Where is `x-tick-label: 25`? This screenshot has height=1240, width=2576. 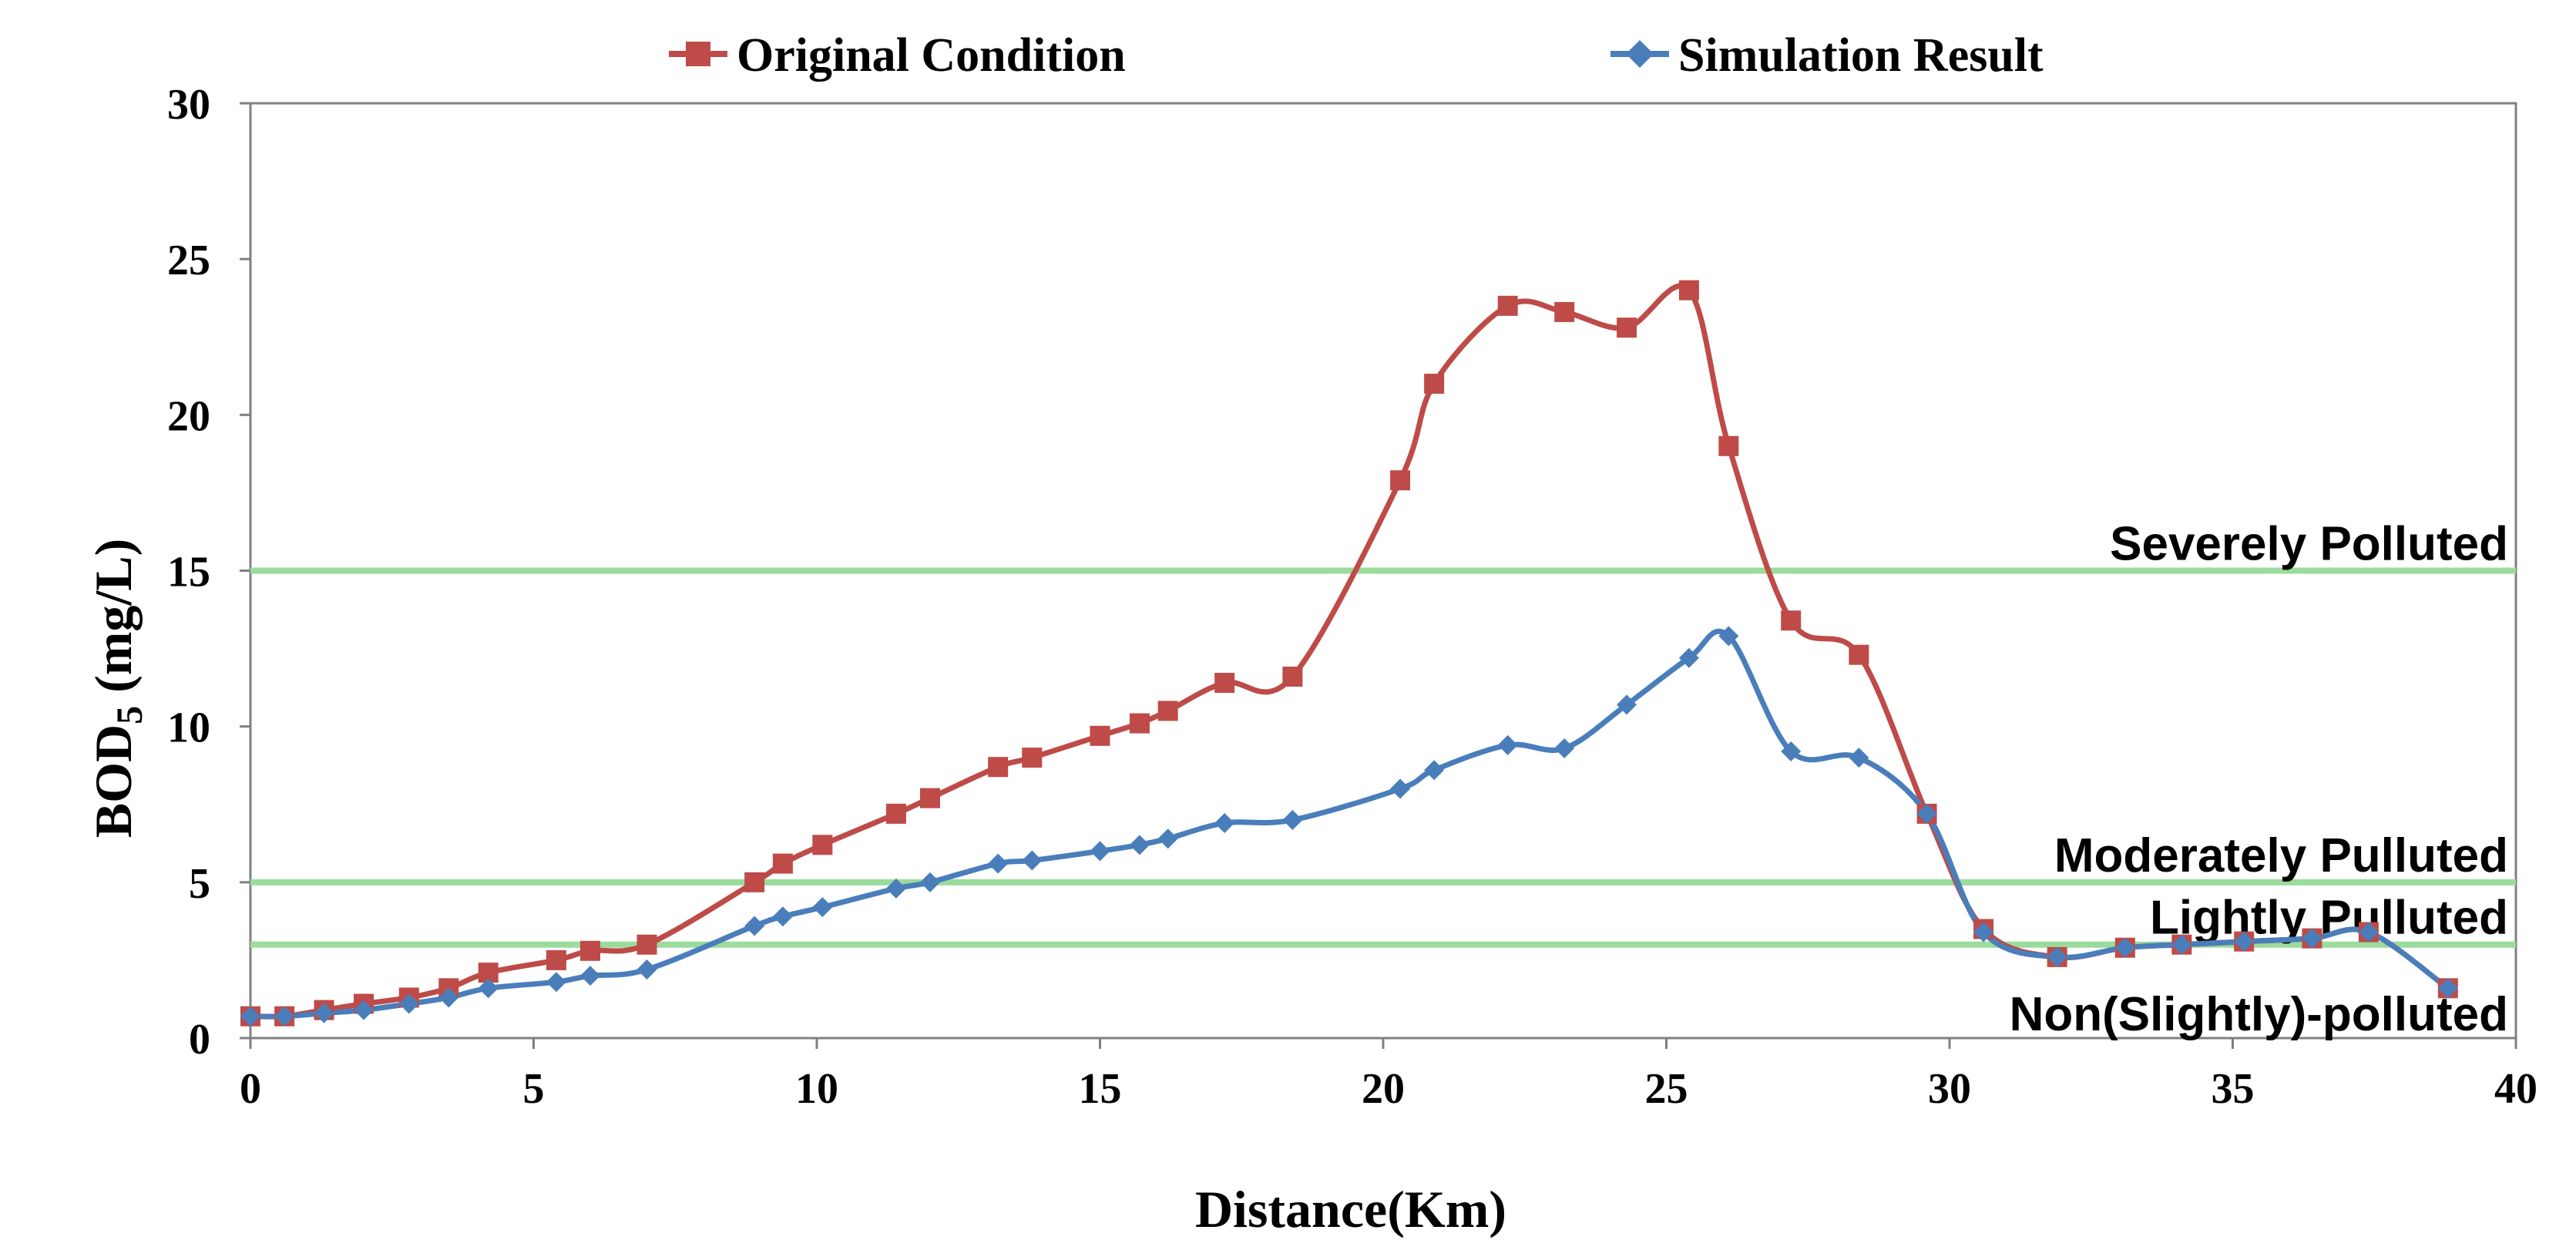
x-tick-label: 25 is located at coordinates (1666, 1089).